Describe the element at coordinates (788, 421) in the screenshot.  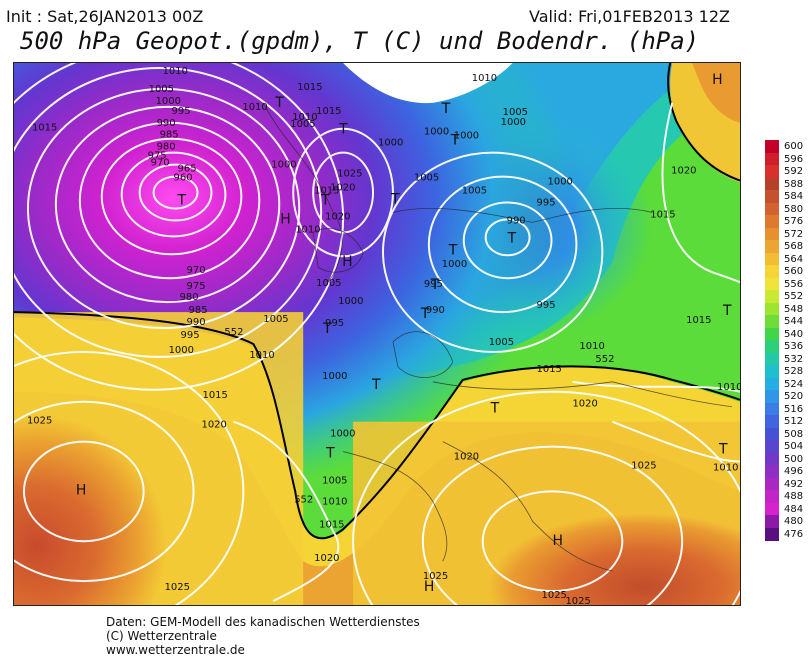
I see `legend-entry: 512` at that location.